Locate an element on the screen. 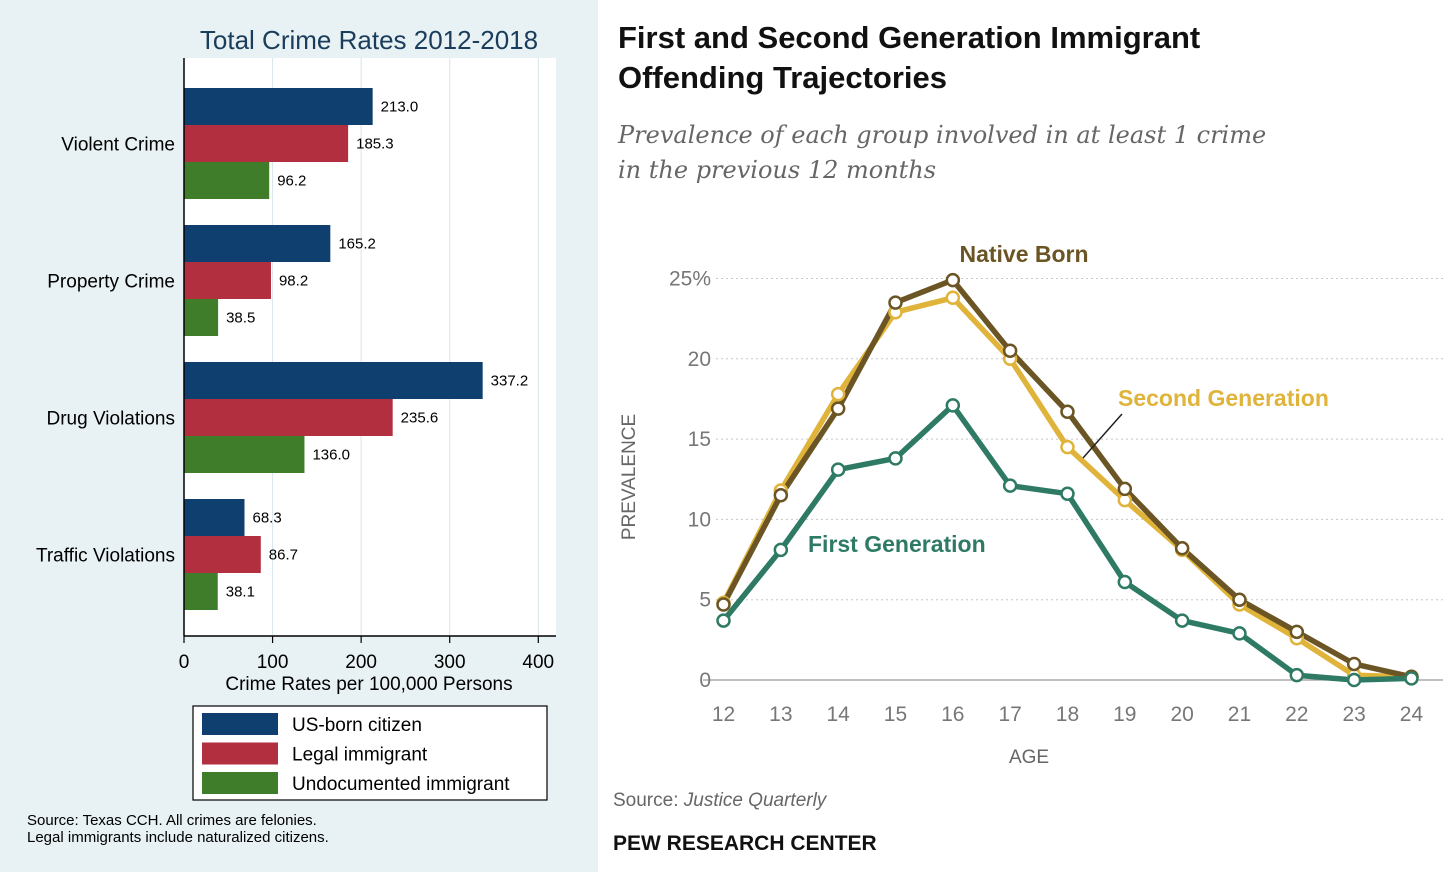 This screenshot has height=877, width=1456. bar-category-label: Property Crime is located at coordinates (111, 282).